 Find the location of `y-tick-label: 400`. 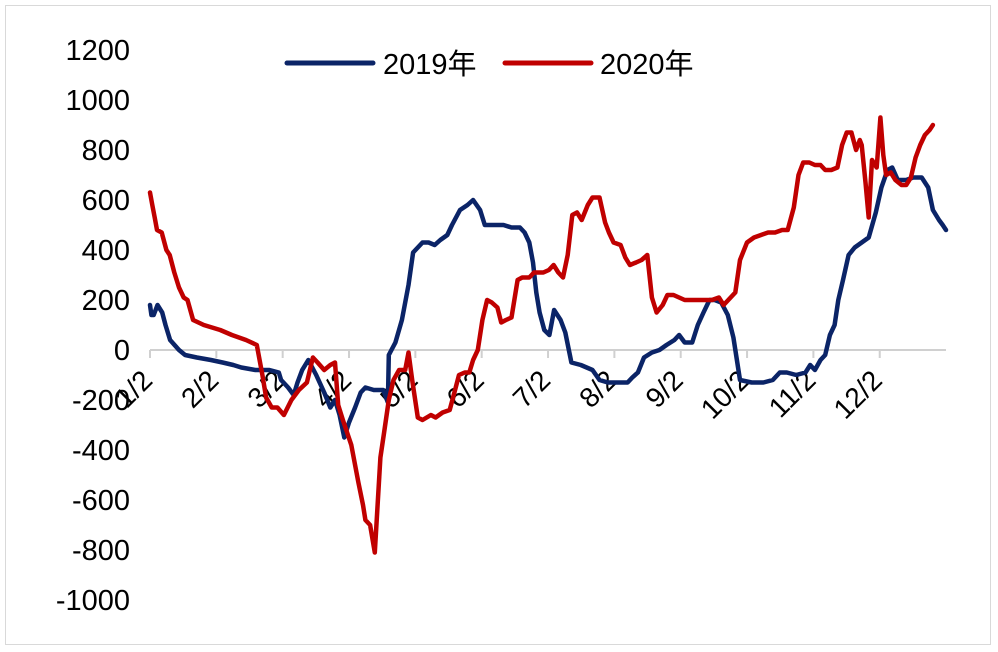

y-tick-label: 400 is located at coordinates (106, 251).